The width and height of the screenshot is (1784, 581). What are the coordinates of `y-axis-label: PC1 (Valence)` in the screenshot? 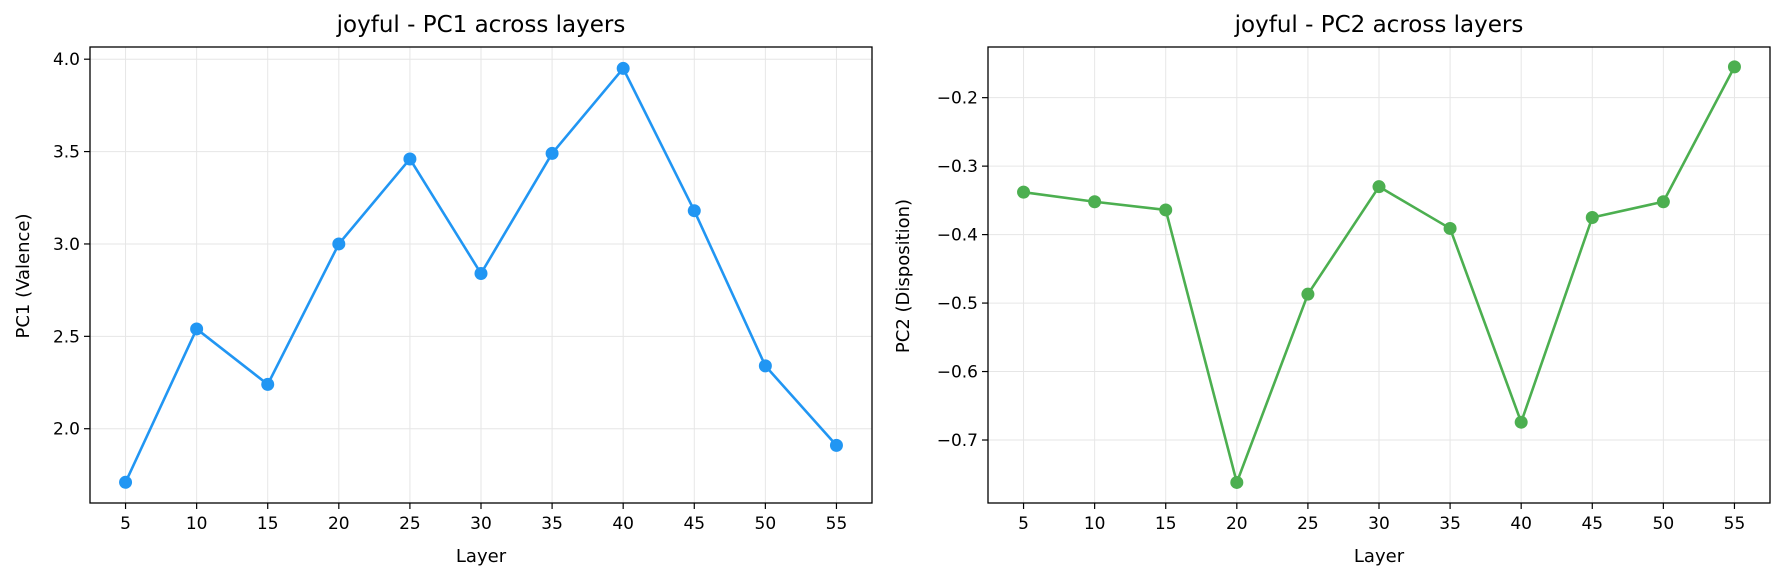 It's located at (23, 275).